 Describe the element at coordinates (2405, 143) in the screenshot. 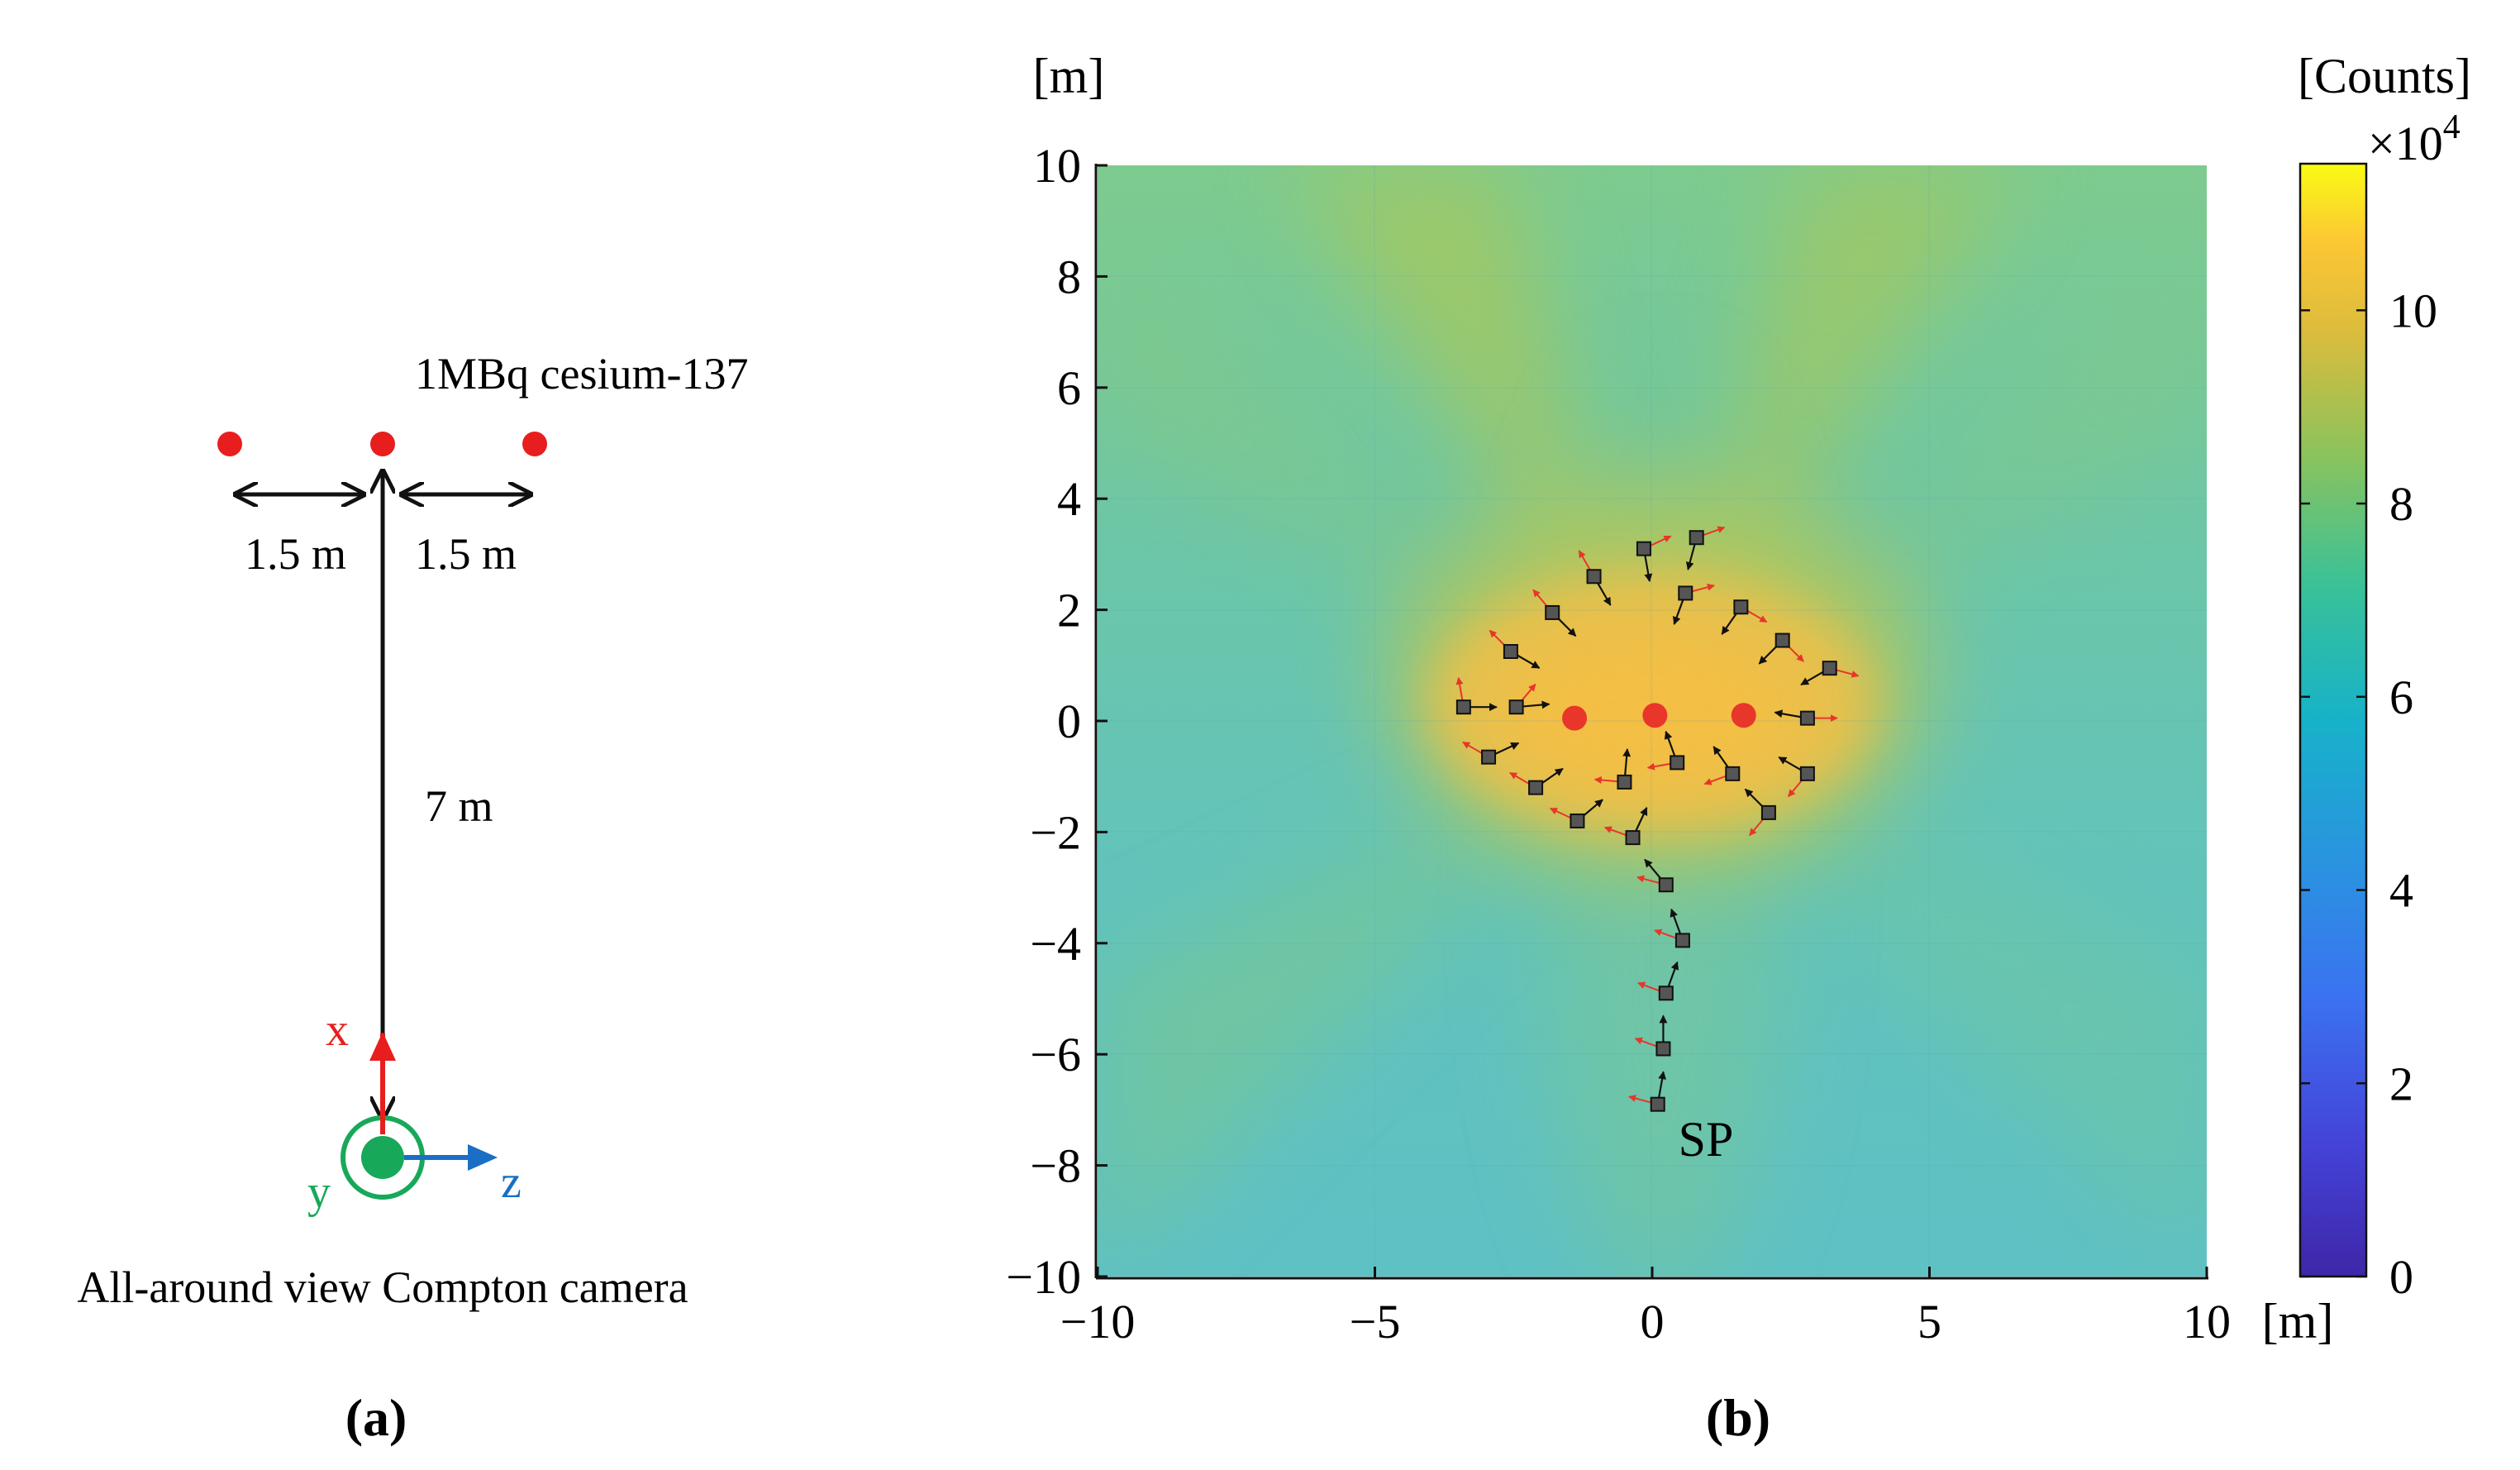

I see `colorbar-scale-base: ×10` at that location.